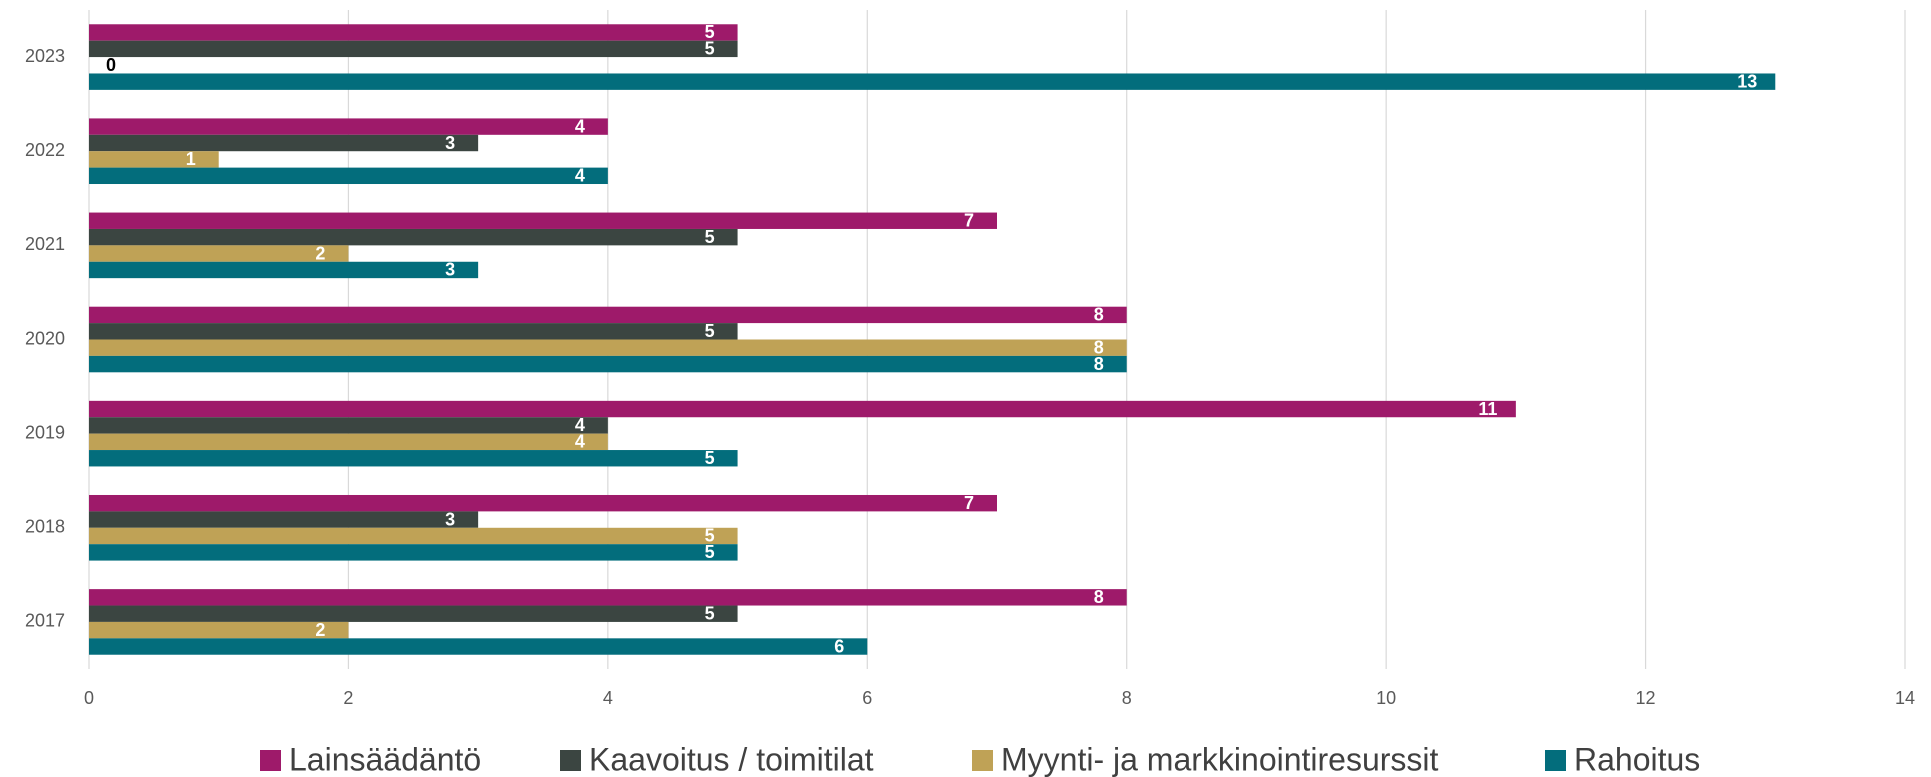 The height and width of the screenshot is (777, 1931). What do you see at coordinates (1637, 759) in the screenshot?
I see `legend-label: Rahoitus` at bounding box center [1637, 759].